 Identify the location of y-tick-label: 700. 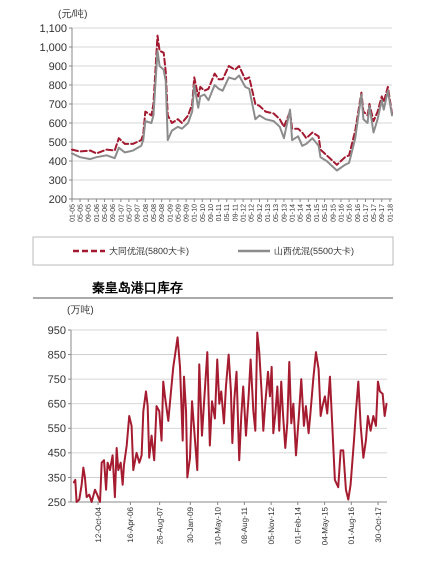
(57, 104).